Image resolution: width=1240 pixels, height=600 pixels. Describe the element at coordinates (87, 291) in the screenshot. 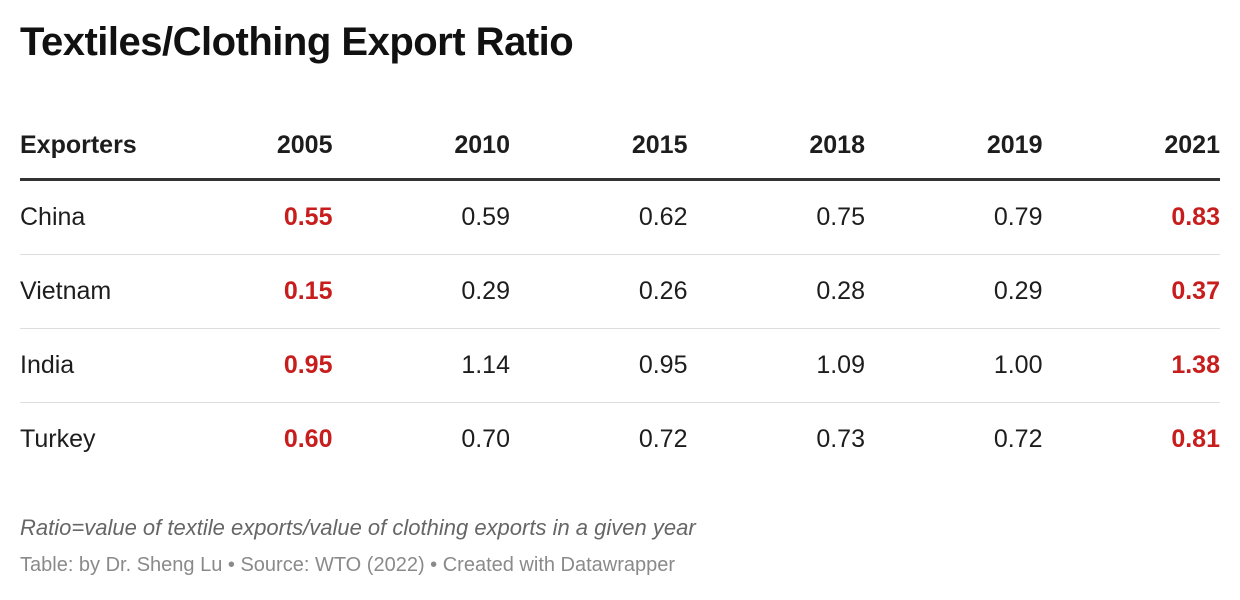

I see `exporter-cell: Vietnam` at that location.